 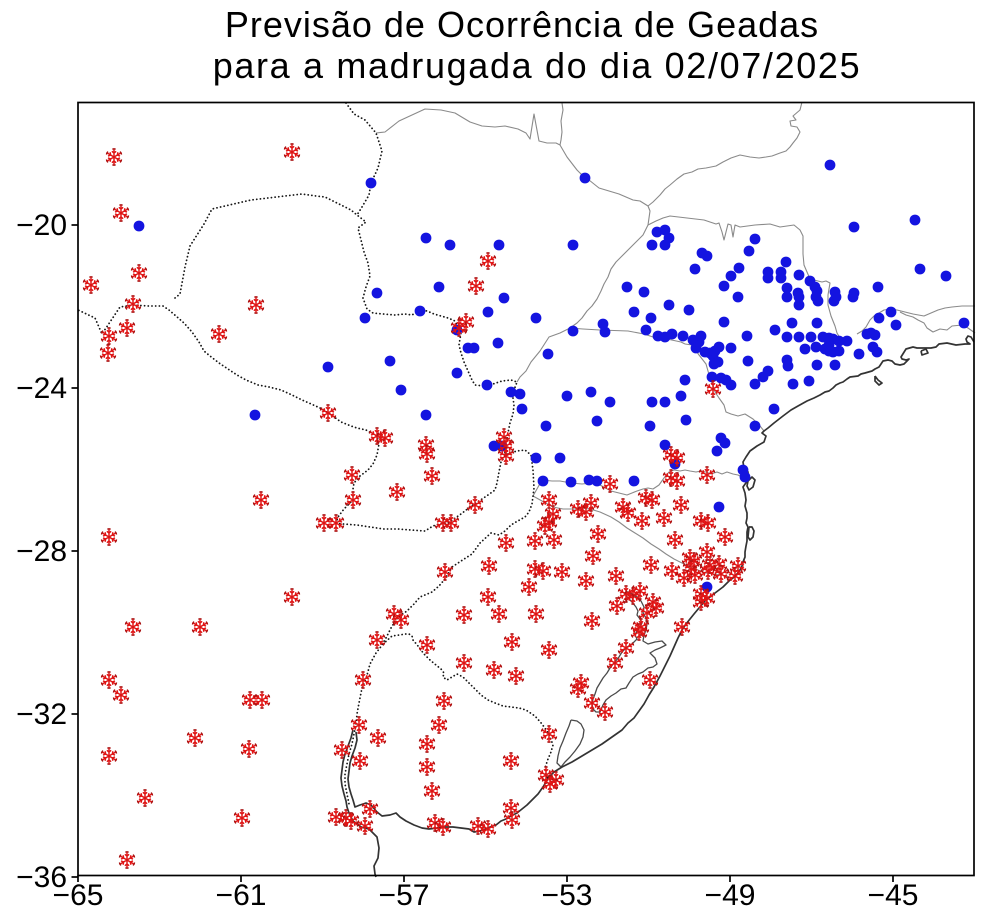 I want to click on svg-text: −24, so click(x=41, y=388).